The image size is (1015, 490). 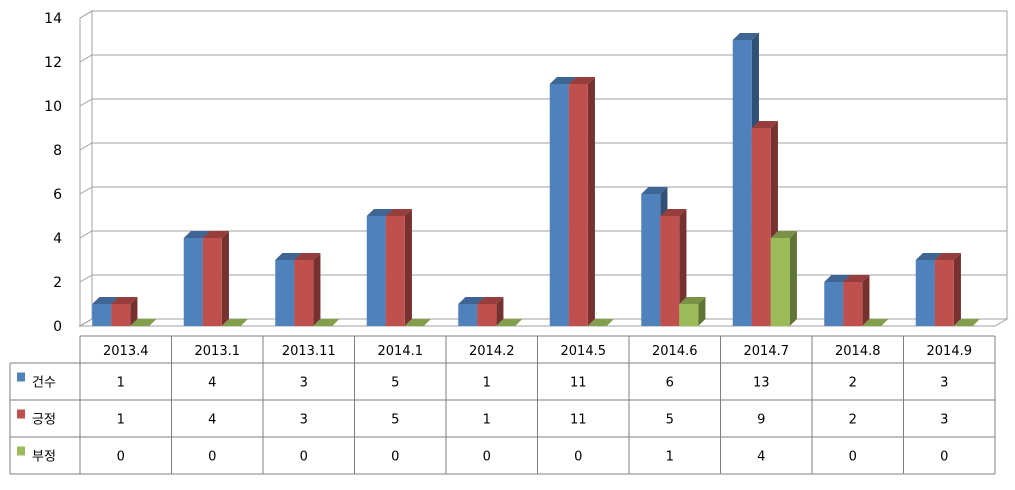 I want to click on x-tick-label: 2014.7, so click(x=767, y=351).